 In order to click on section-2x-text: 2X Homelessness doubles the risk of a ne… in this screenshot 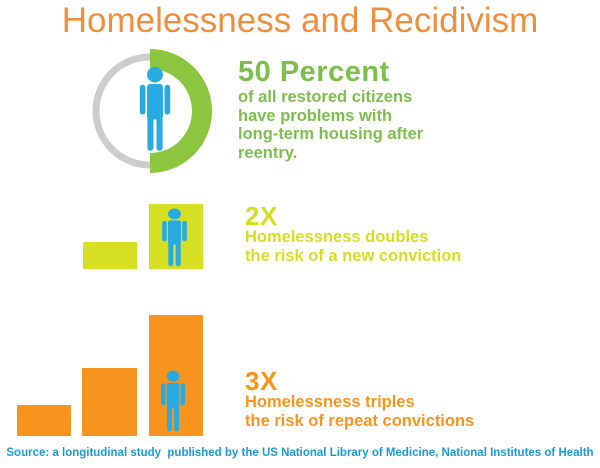, I will do `click(353, 233)`.